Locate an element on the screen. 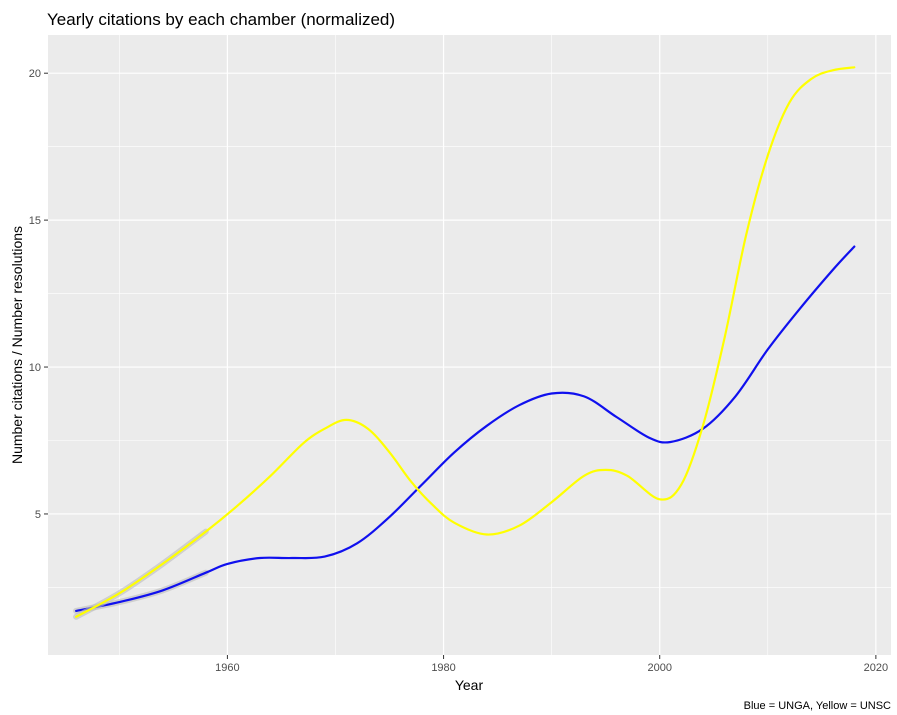  x-axis-ticks: 1960 1980 2000 2020 is located at coordinates (551, 664).